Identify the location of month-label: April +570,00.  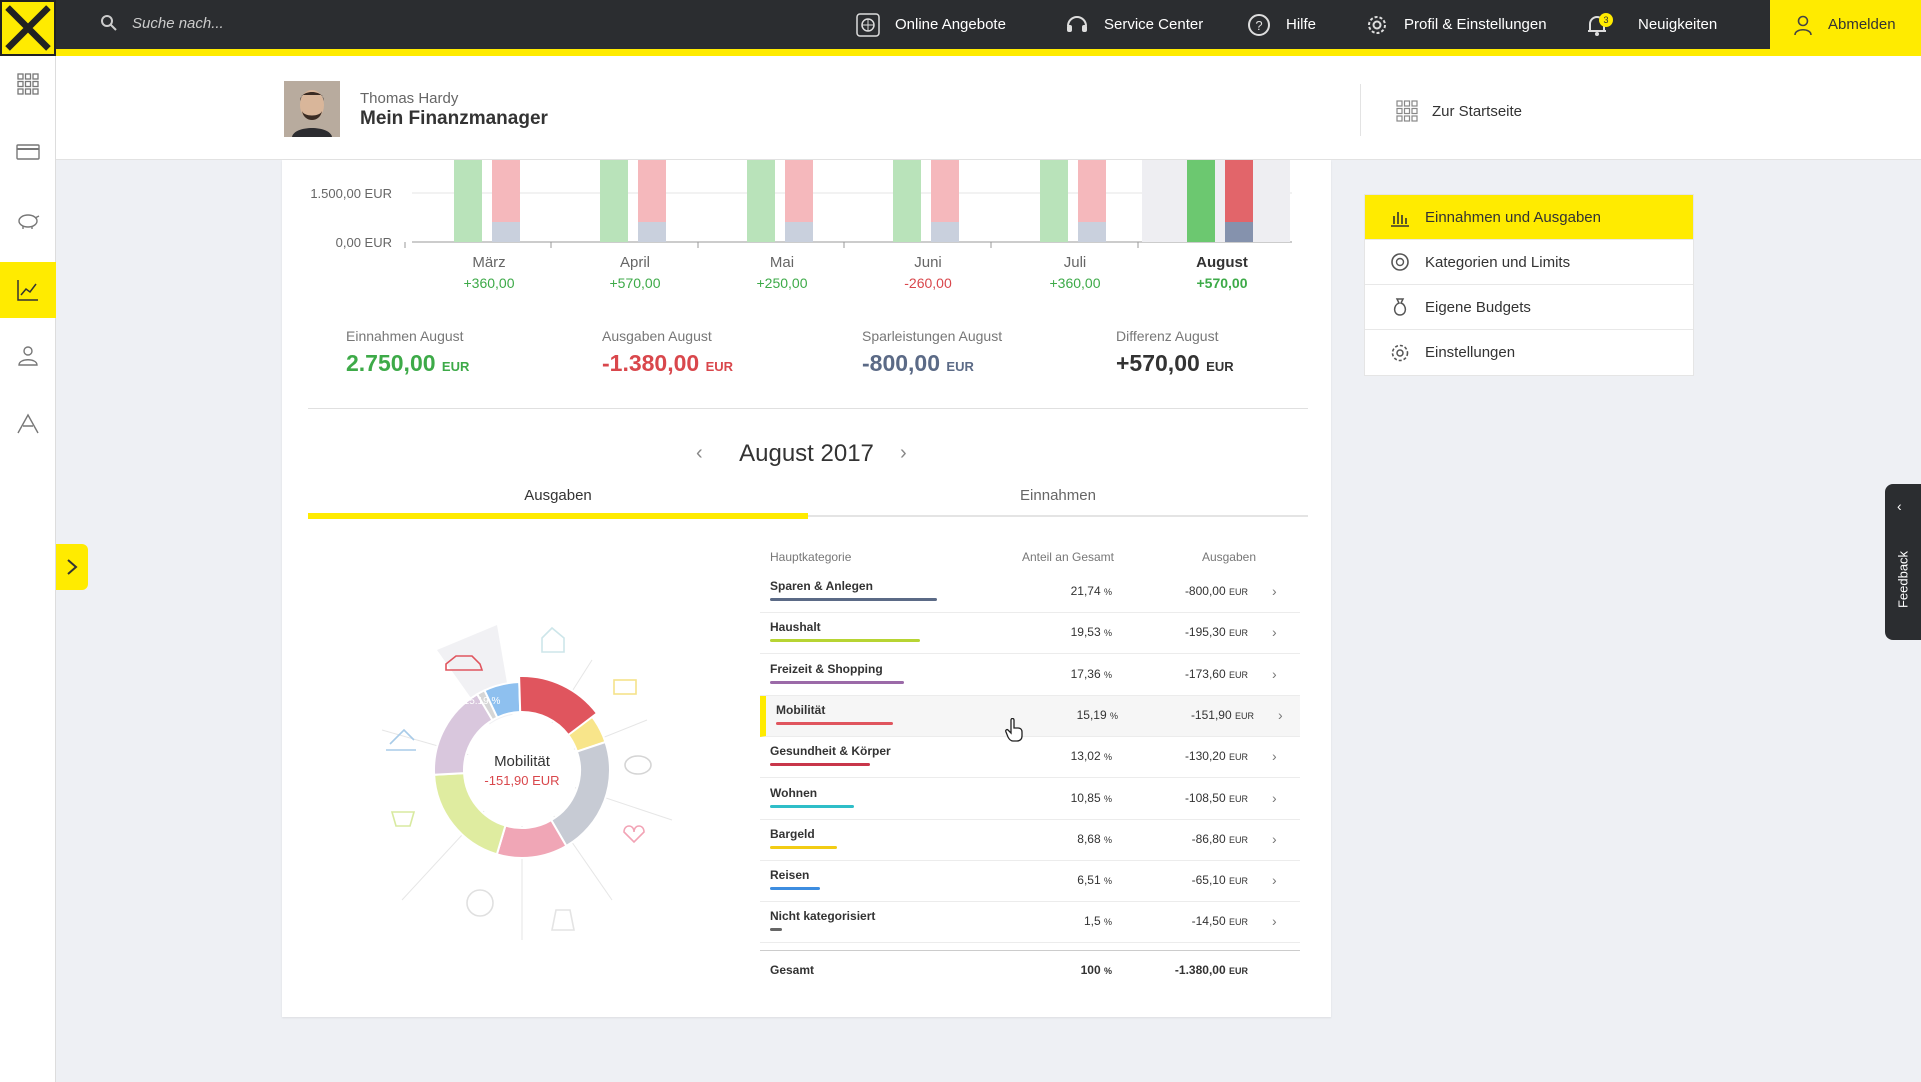
(635, 272).